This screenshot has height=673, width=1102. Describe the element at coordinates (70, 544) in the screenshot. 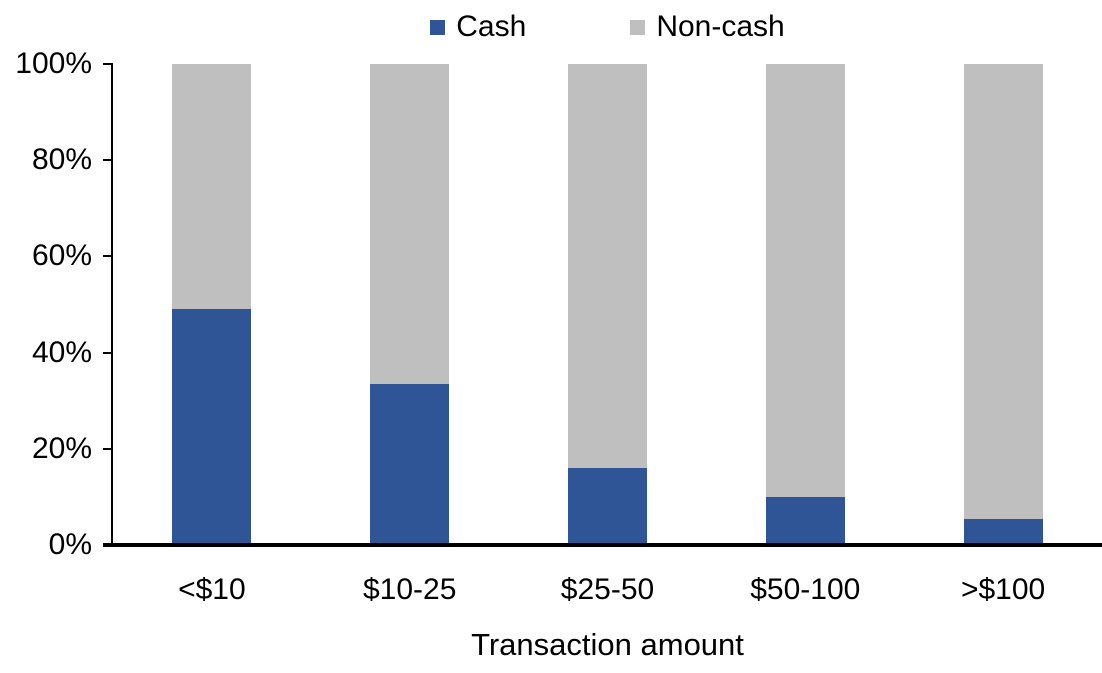

I see `y-axis-tick-label: 0%` at that location.